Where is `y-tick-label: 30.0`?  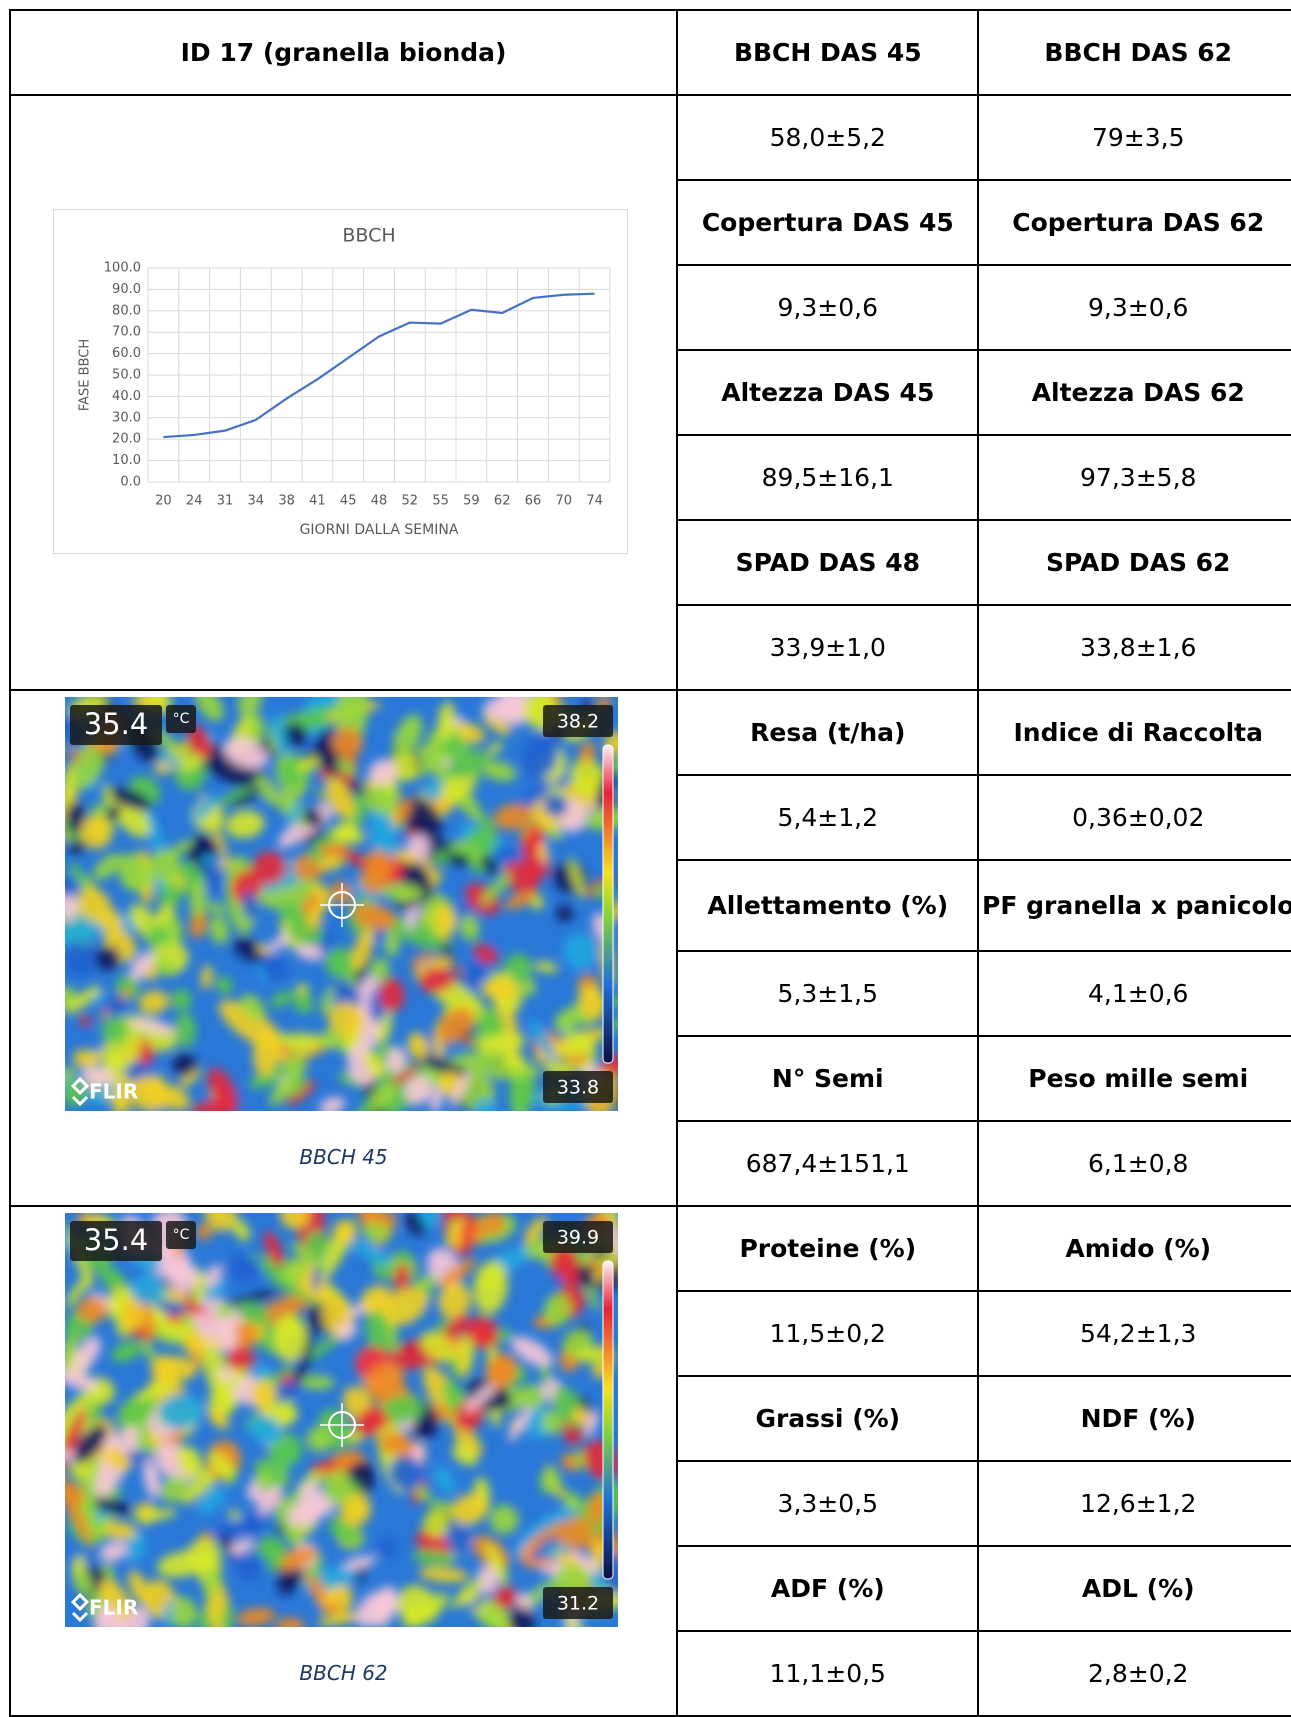
y-tick-label: 30.0 is located at coordinates (126, 417).